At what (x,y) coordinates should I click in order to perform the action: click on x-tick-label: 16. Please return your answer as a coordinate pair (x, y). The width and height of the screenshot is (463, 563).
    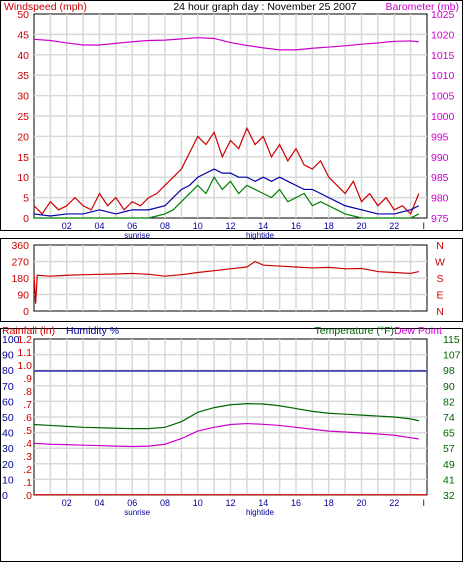
    Looking at the image, I should click on (296, 503).